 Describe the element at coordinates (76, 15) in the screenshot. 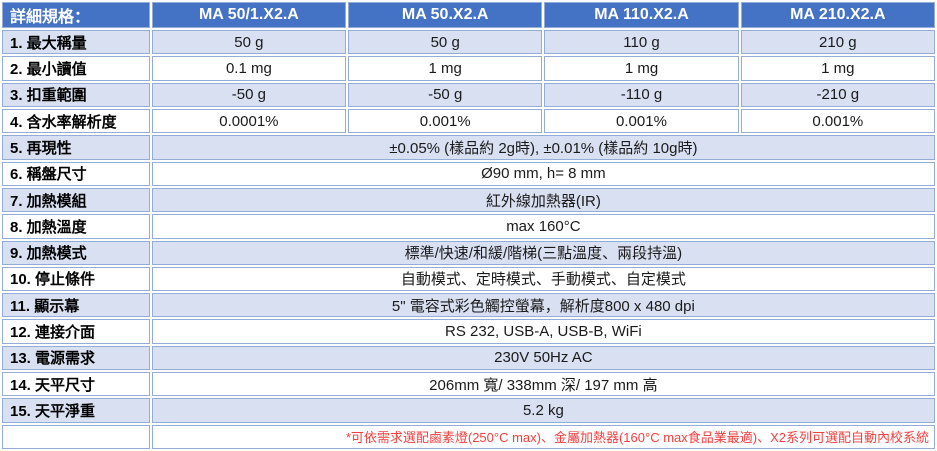

I see `table-title: 詳細規格：` at that location.